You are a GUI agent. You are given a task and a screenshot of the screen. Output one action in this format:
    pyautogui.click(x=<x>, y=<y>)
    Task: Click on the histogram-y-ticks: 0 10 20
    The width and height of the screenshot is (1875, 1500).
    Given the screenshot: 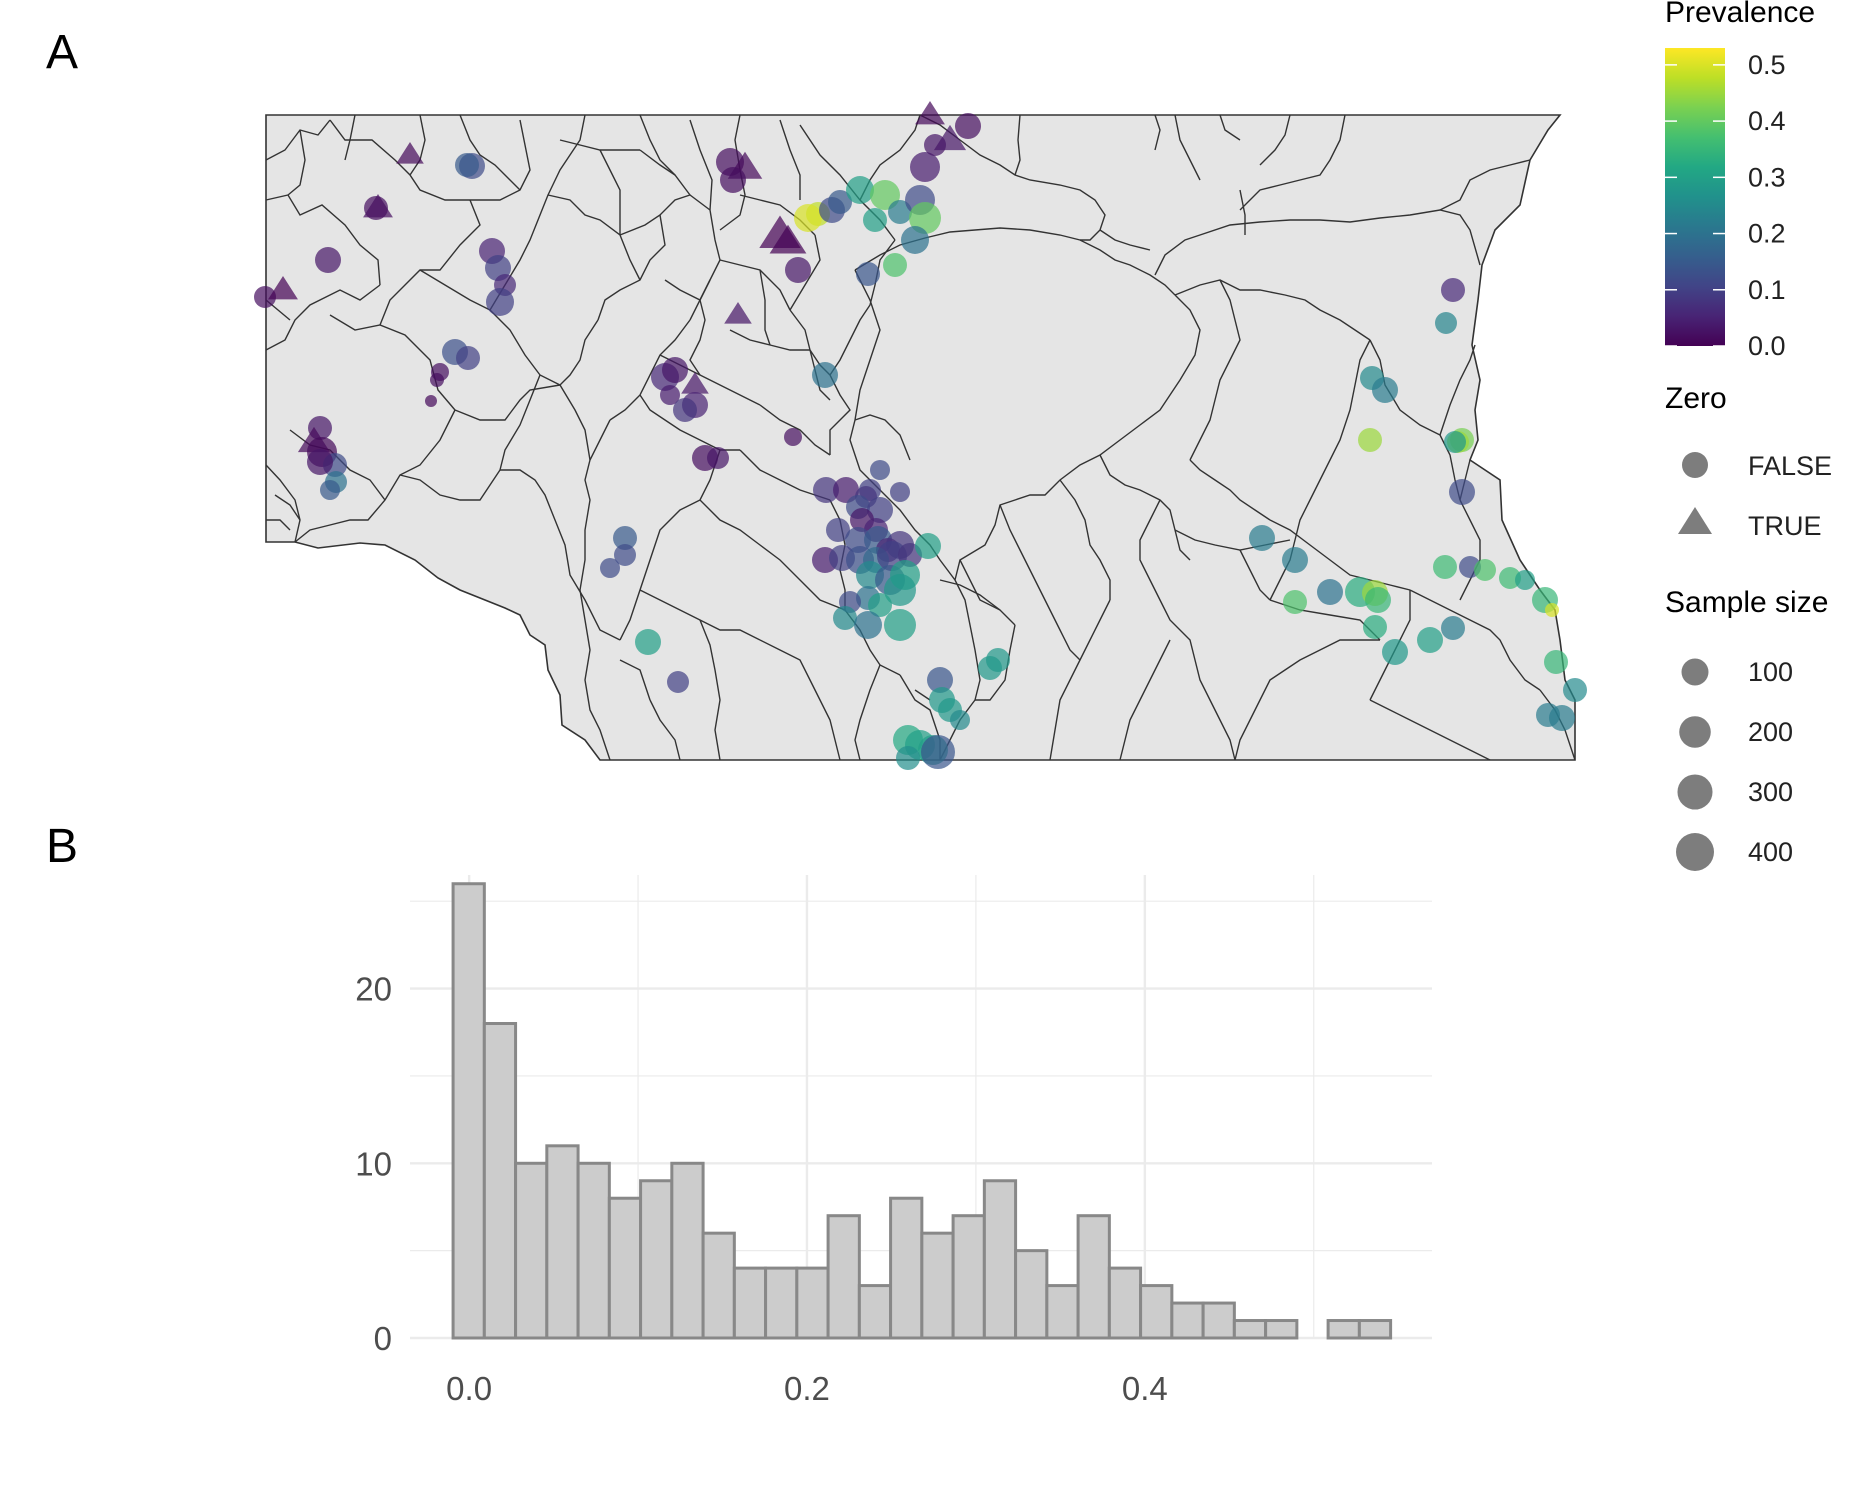 What is the action you would take?
    pyautogui.click(x=373, y=1164)
    